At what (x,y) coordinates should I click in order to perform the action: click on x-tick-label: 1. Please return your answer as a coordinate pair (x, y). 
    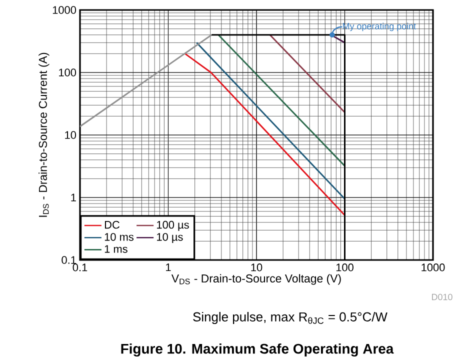
    Looking at the image, I should click on (168, 268).